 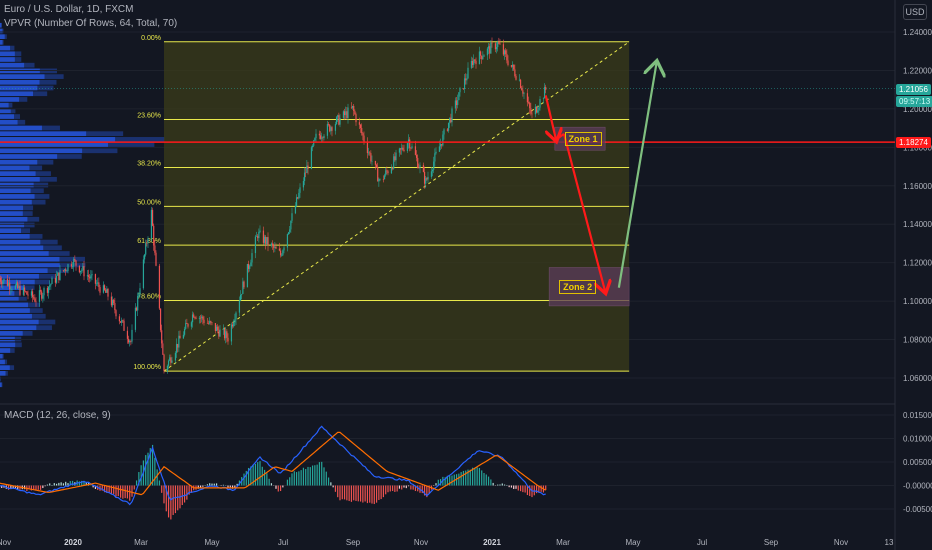 I want to click on macd-legend: MACD (12, 26, close, 9), so click(x=57, y=415).